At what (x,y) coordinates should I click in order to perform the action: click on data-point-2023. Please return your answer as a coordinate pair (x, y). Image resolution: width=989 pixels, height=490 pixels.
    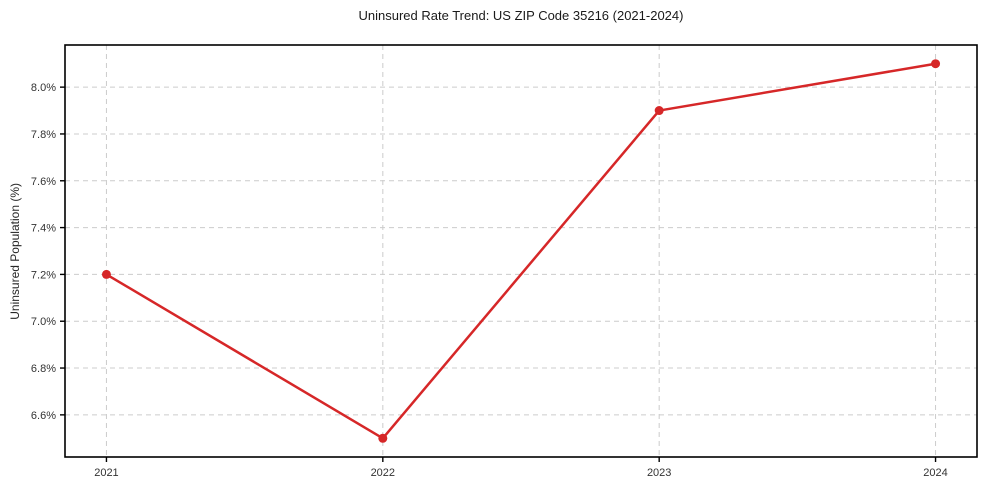
    Looking at the image, I should click on (659, 111).